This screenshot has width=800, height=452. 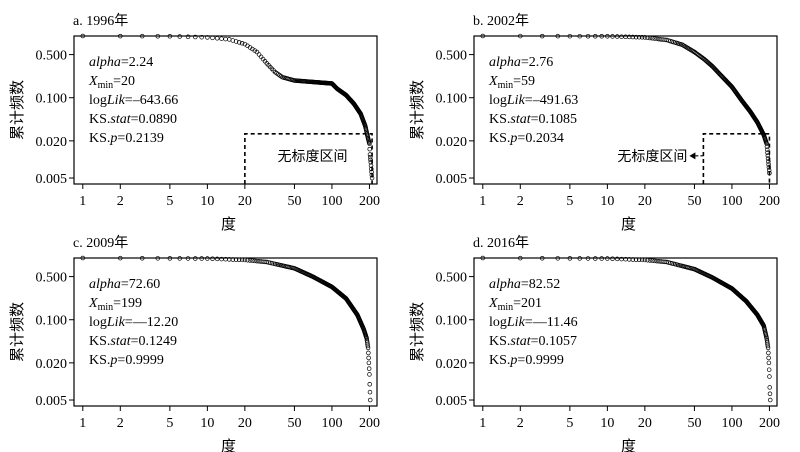 What do you see at coordinates (169, 201) in the screenshot?
I see `x-tick-label: 5` at bounding box center [169, 201].